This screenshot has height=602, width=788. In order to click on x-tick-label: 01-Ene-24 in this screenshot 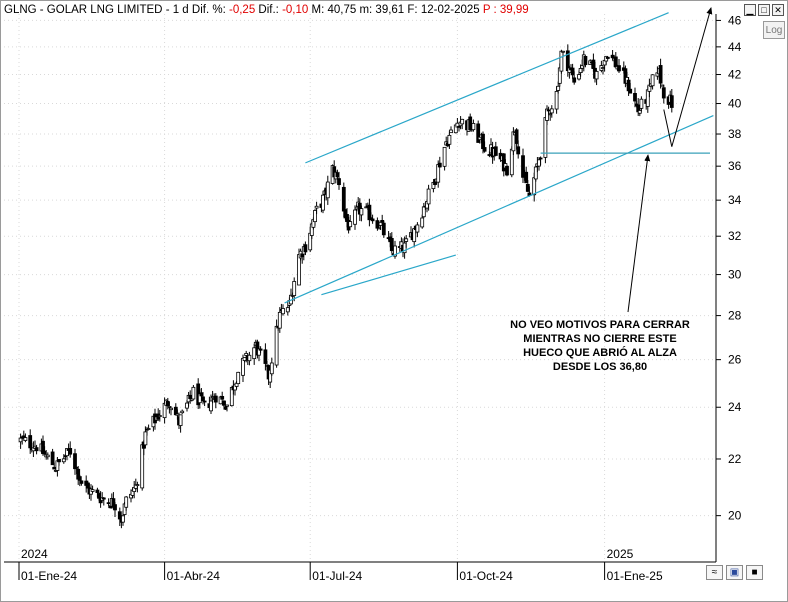, I will do `click(49, 576)`.